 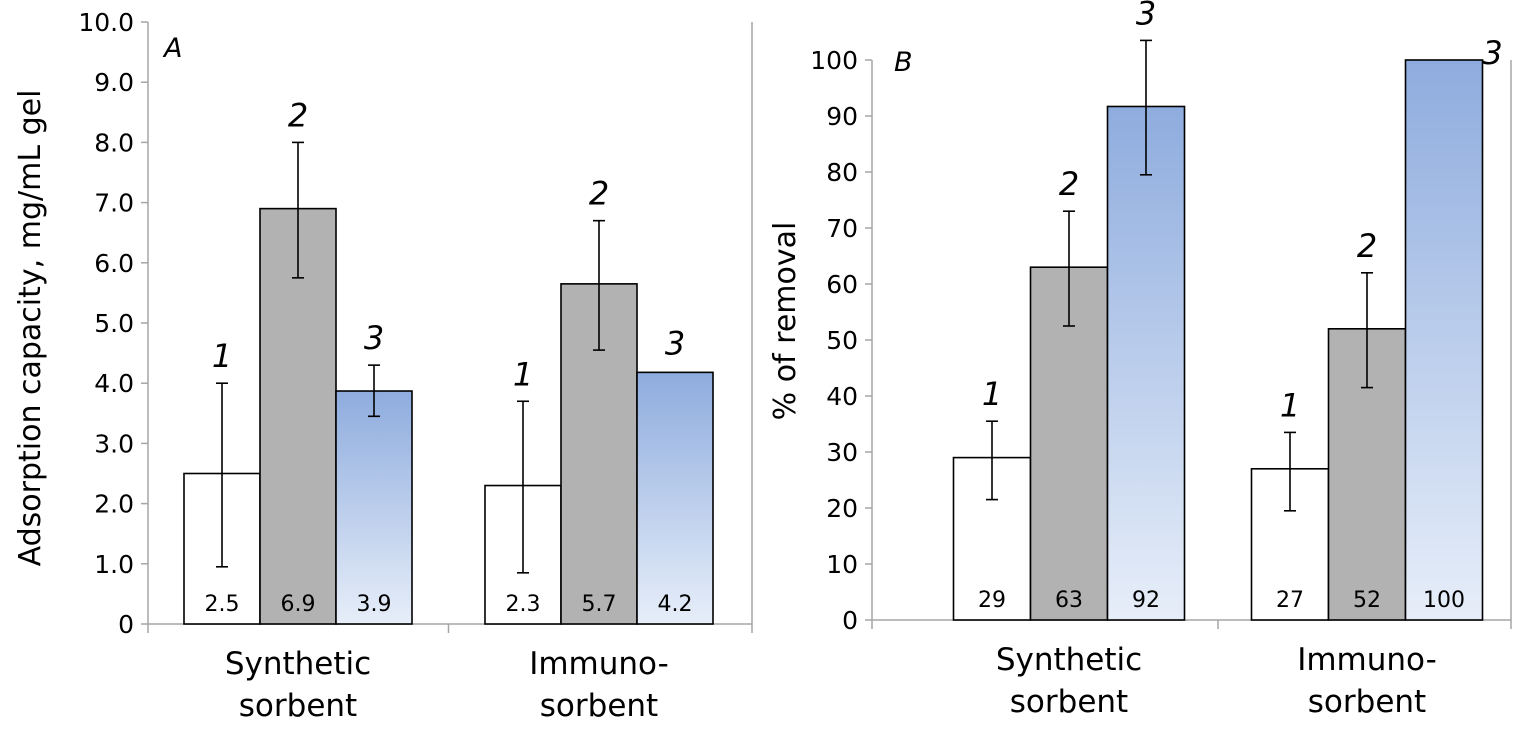 What do you see at coordinates (903, 62) in the screenshot?
I see `panel-b-letter: B` at bounding box center [903, 62].